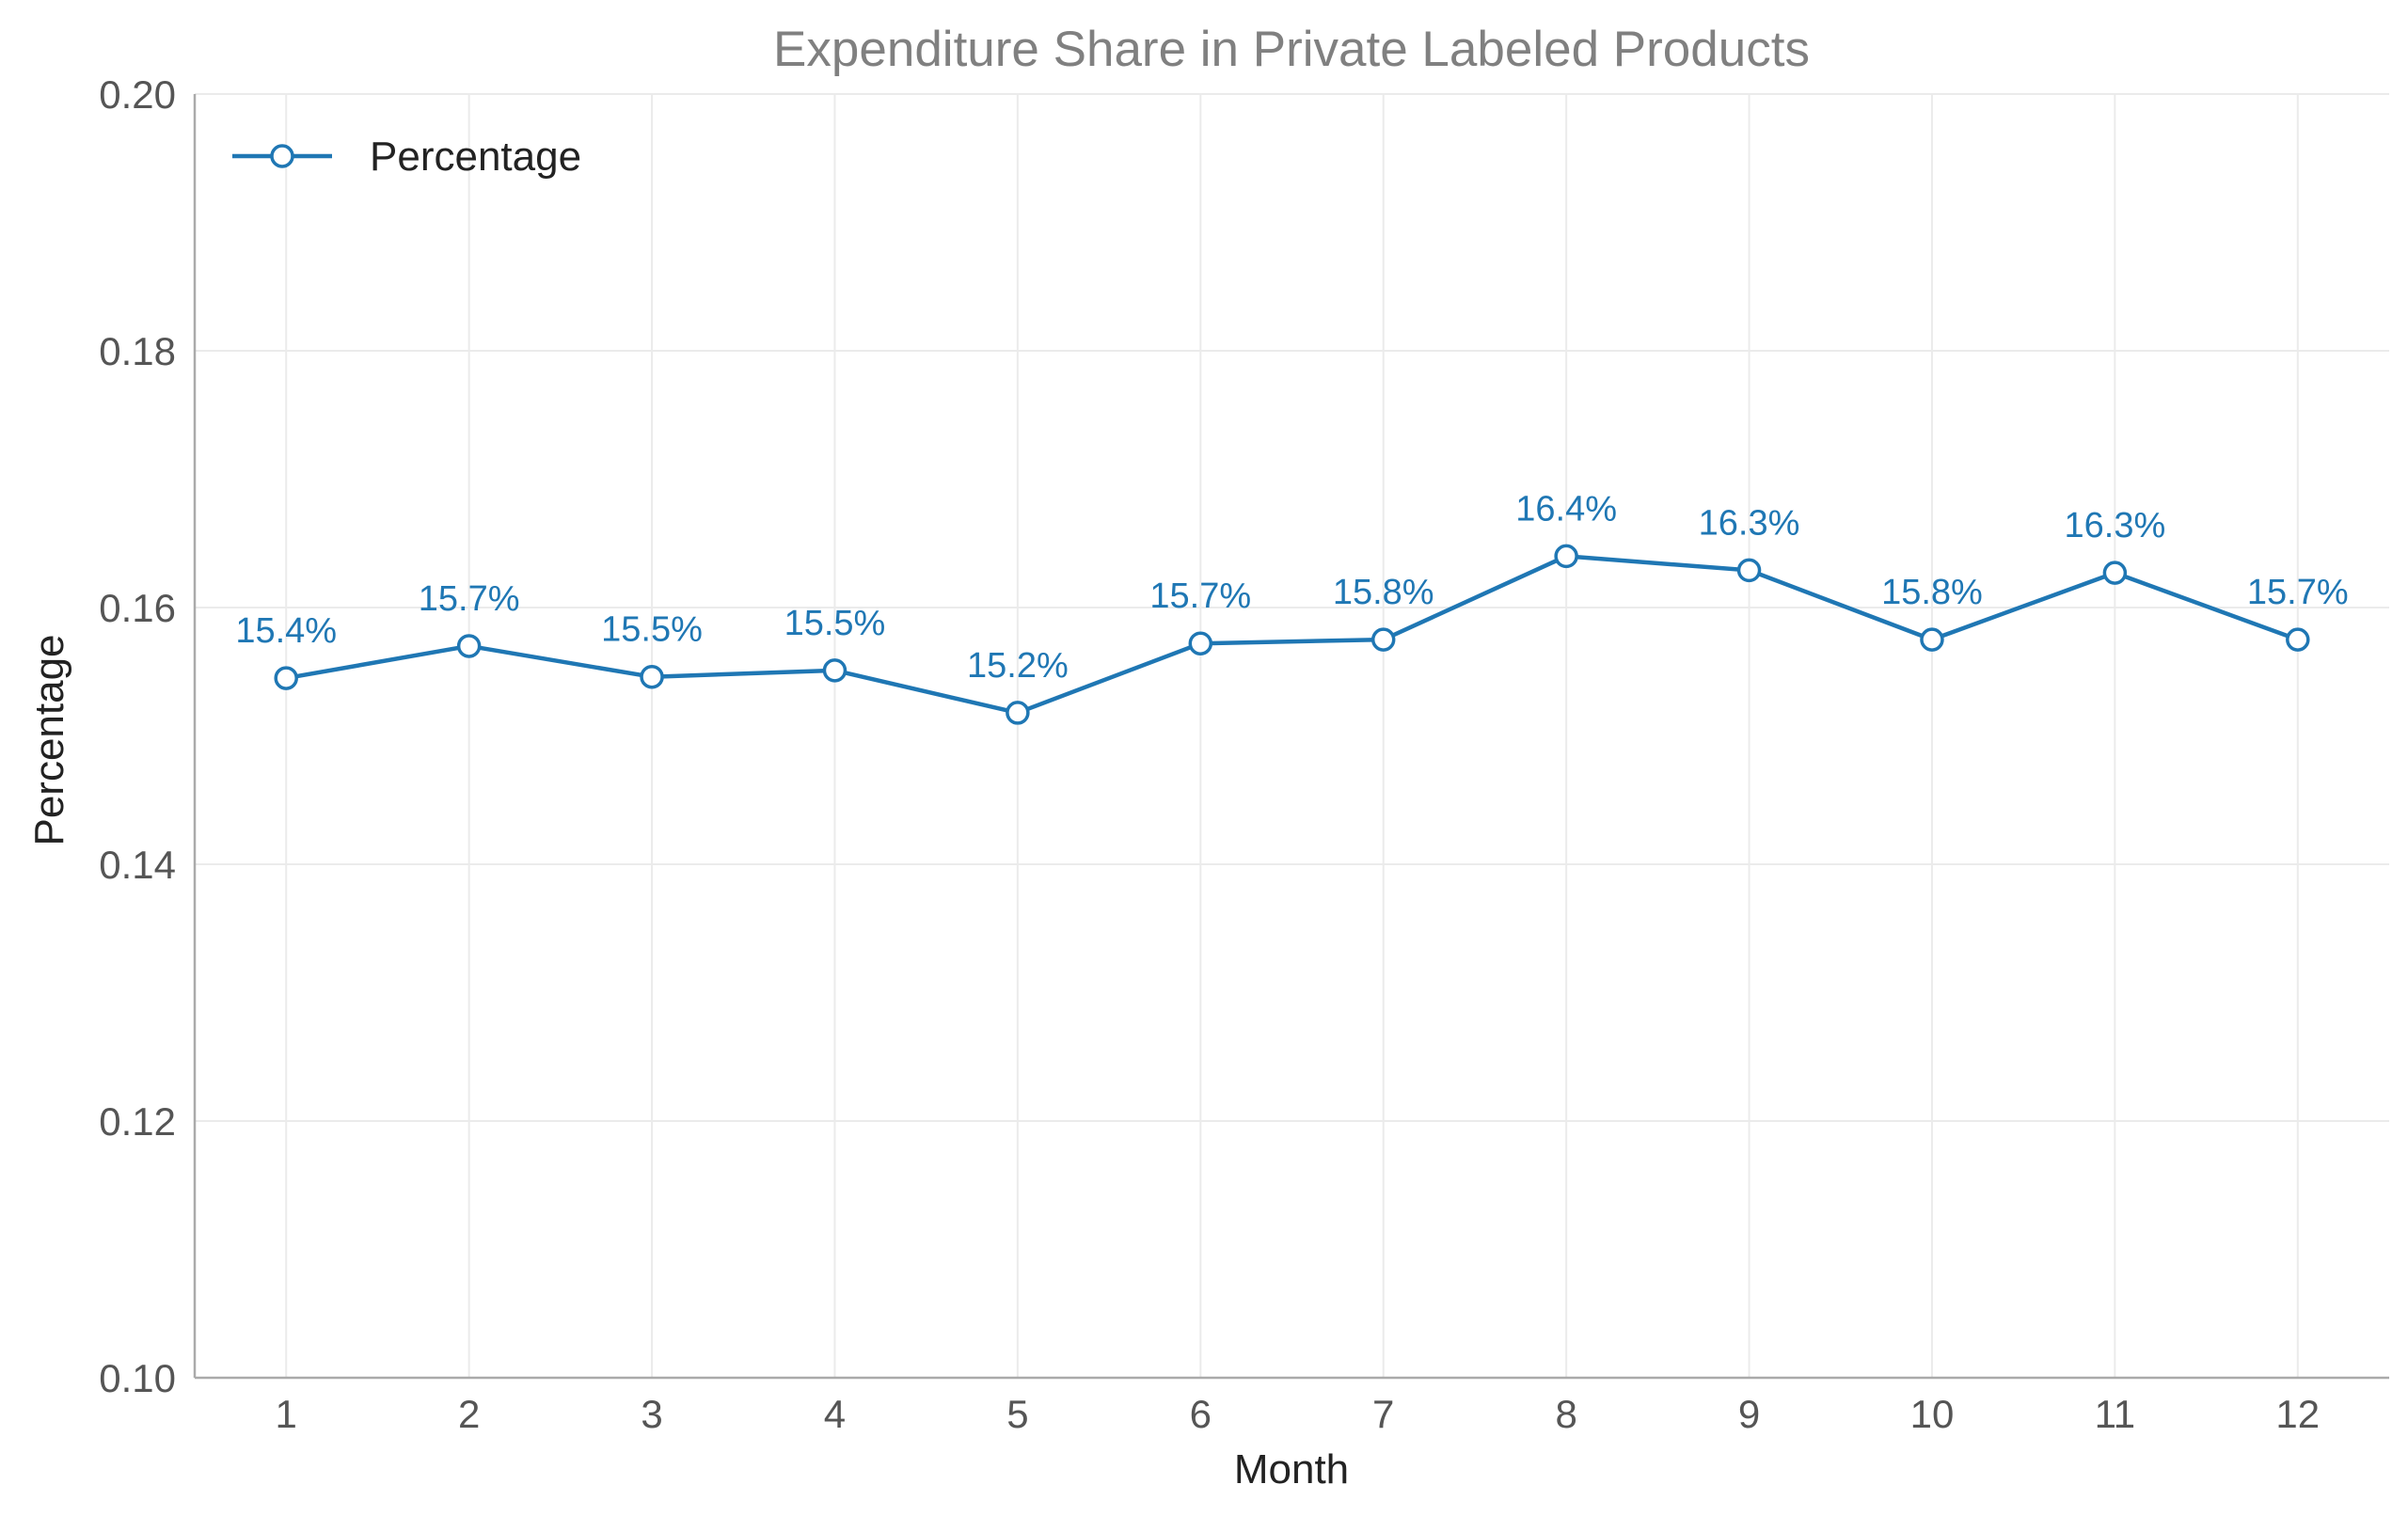  I want to click on legend: Percentage, so click(407, 157).